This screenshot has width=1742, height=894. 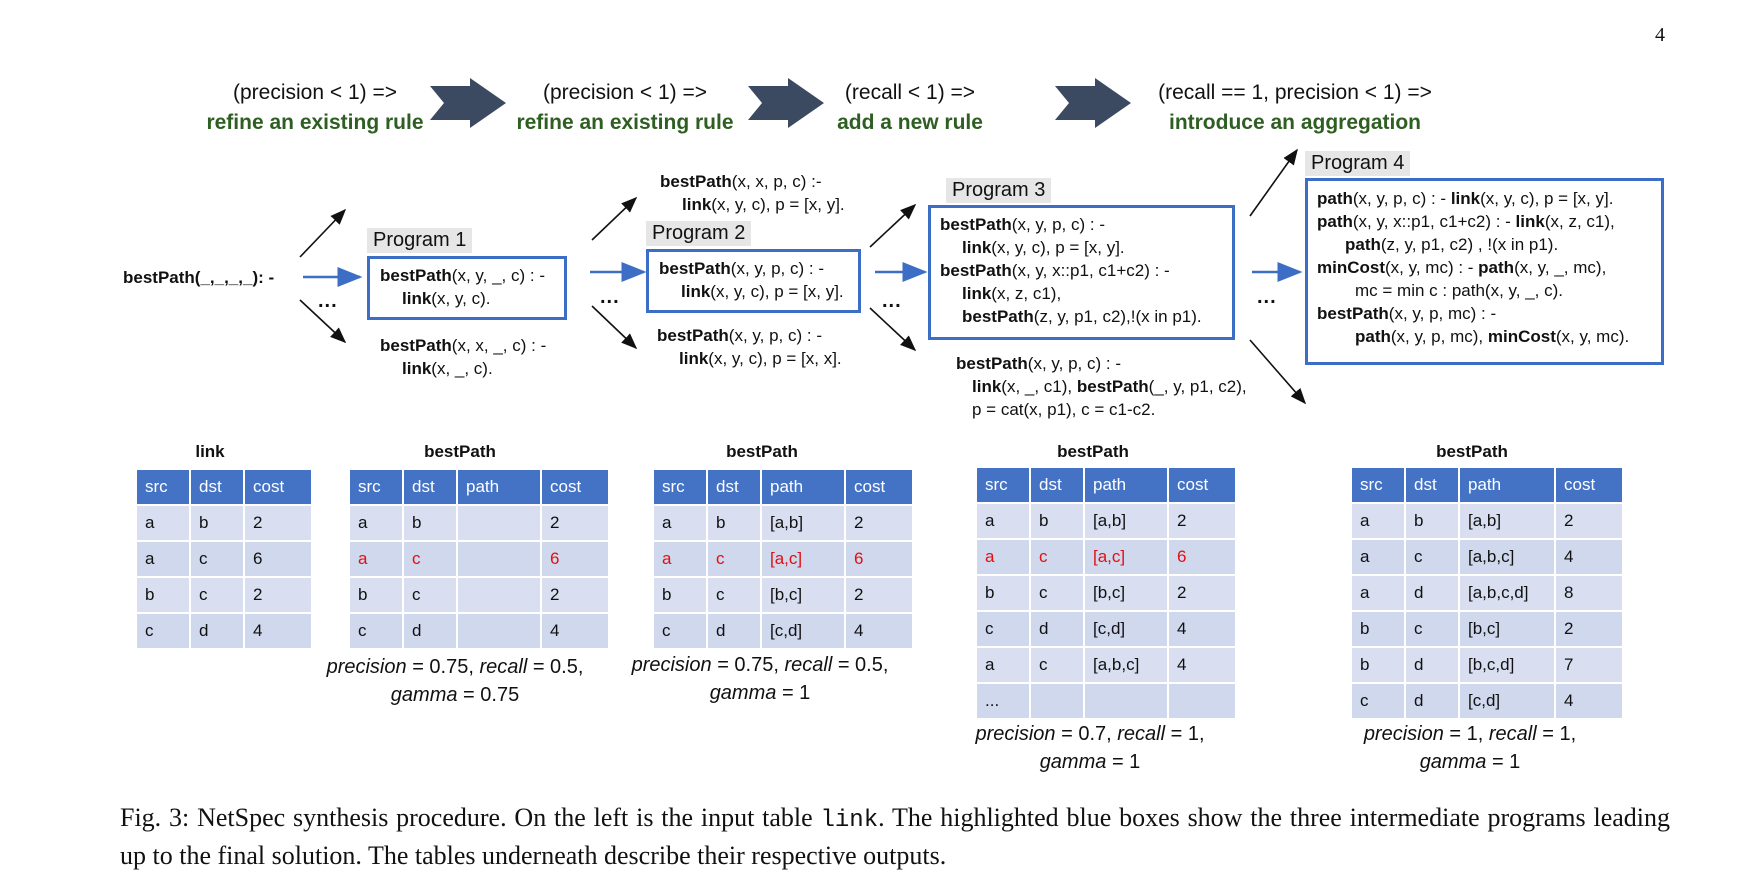 What do you see at coordinates (462, 287) in the screenshot?
I see `program-1-code: bestPath(x, y, _, c) : - link(x, y, c).` at bounding box center [462, 287].